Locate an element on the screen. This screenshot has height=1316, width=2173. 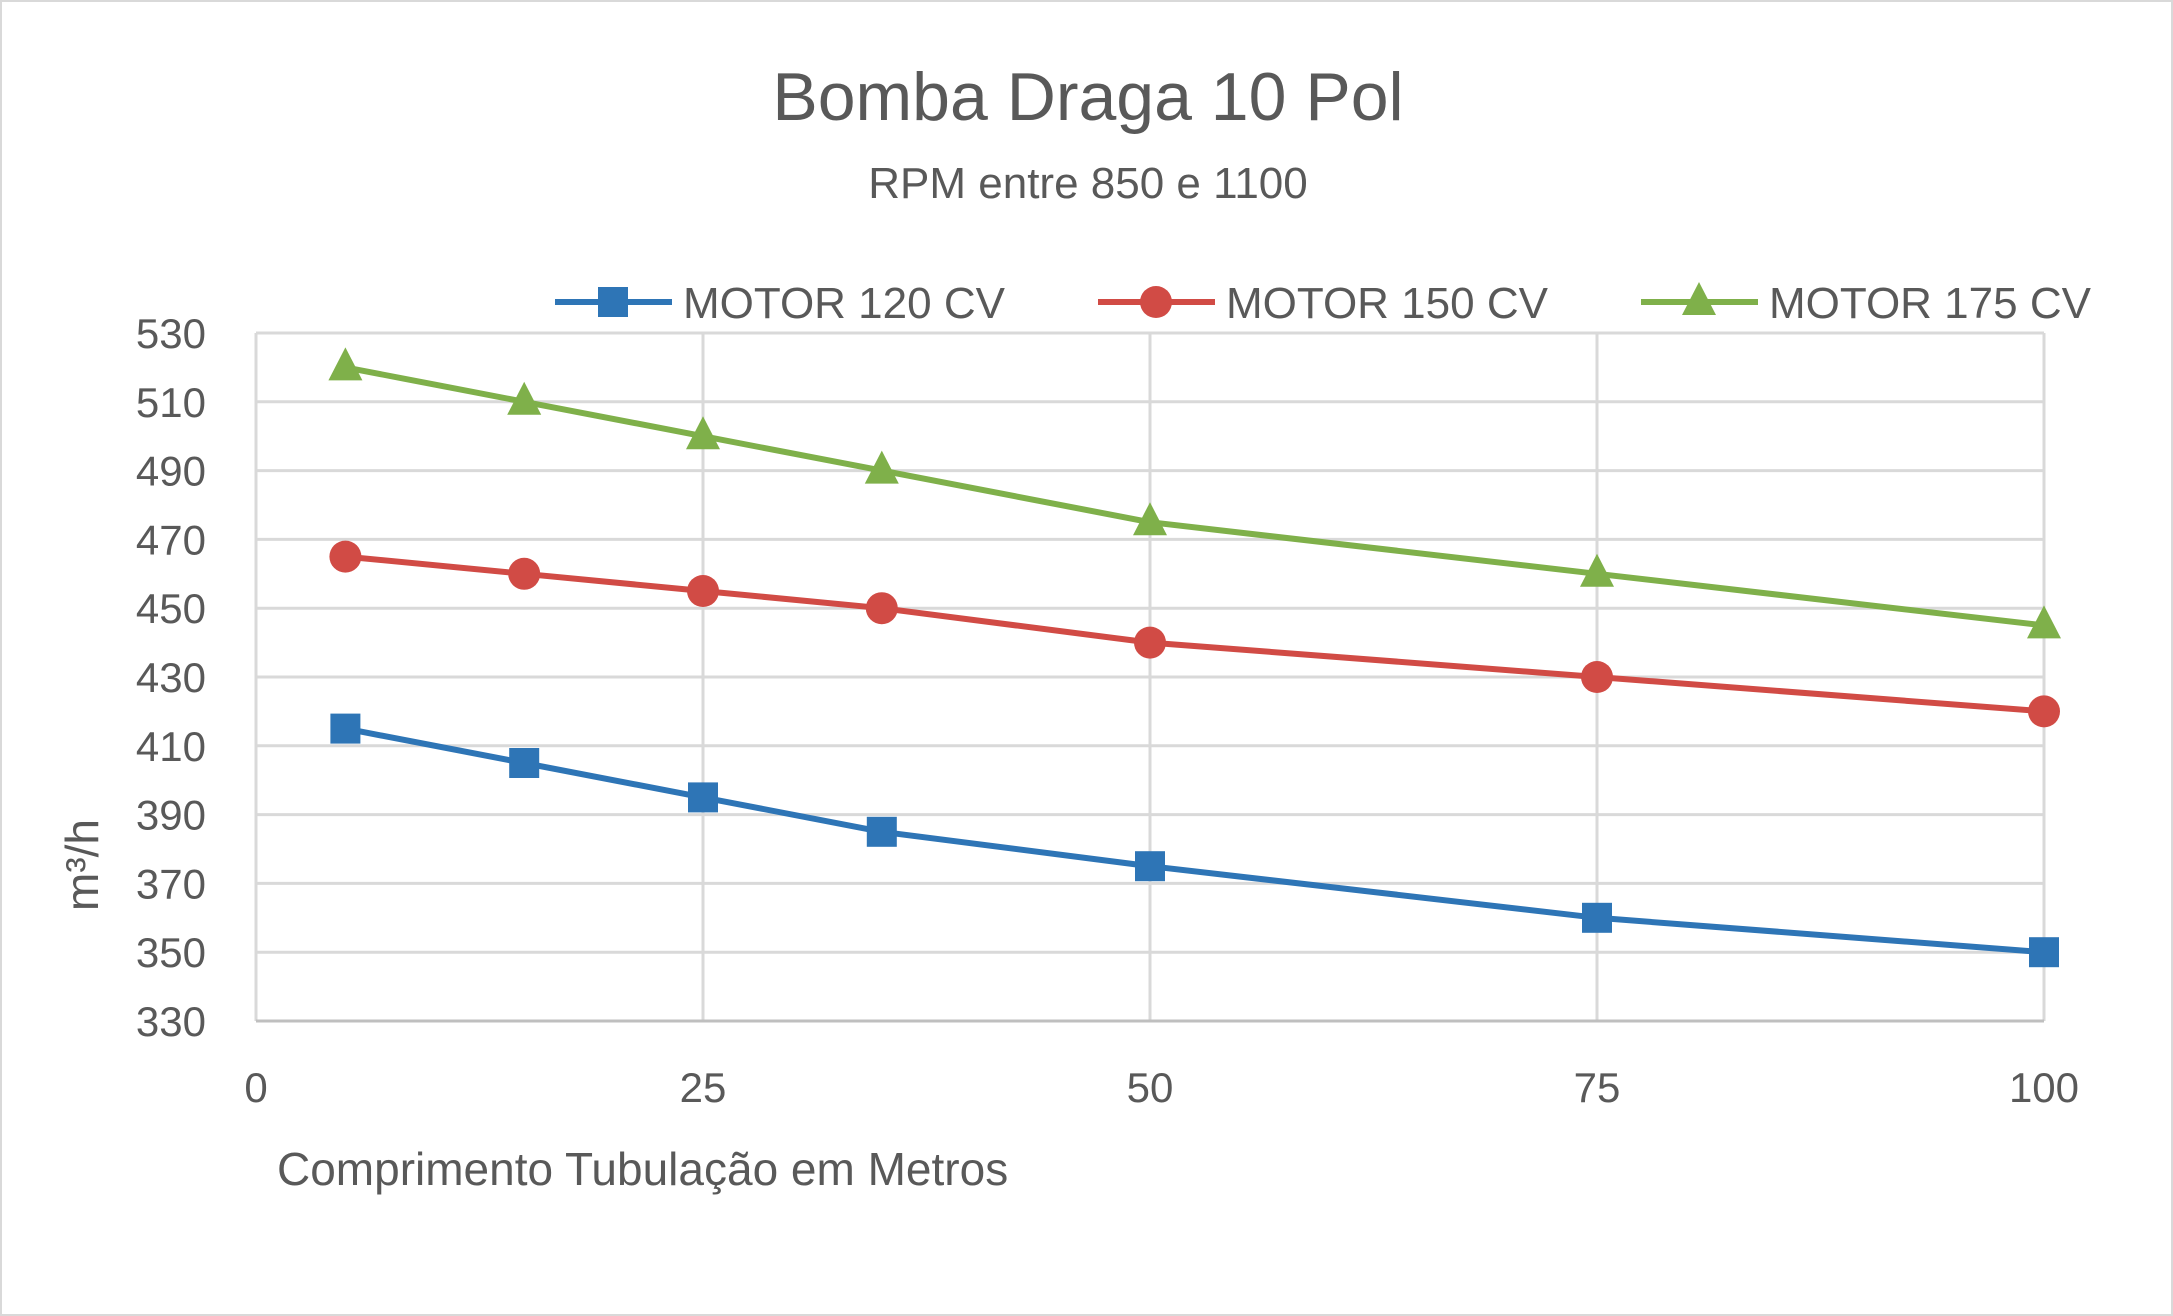
y-tick-label: 330 is located at coordinates (171, 1021).